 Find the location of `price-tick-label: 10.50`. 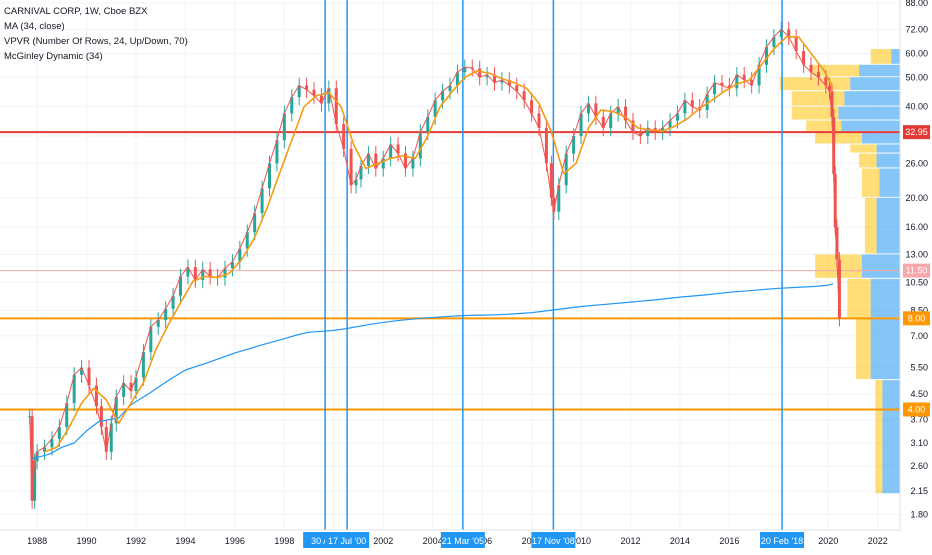

price-tick-label: 10.50 is located at coordinates (916, 283).